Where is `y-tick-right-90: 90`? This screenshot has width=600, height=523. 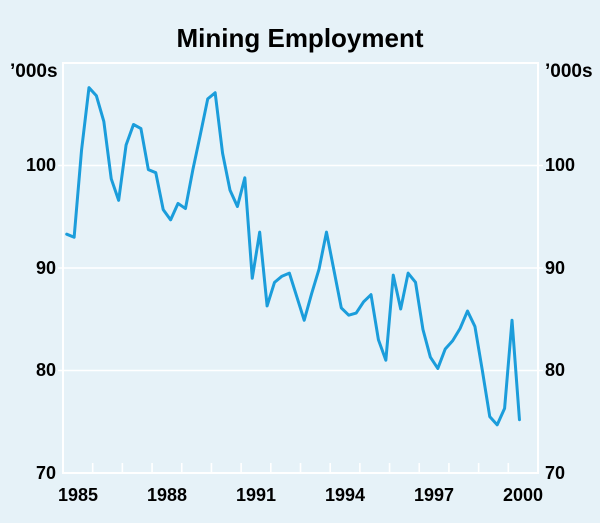 y-tick-right-90: 90 is located at coordinates (555, 268).